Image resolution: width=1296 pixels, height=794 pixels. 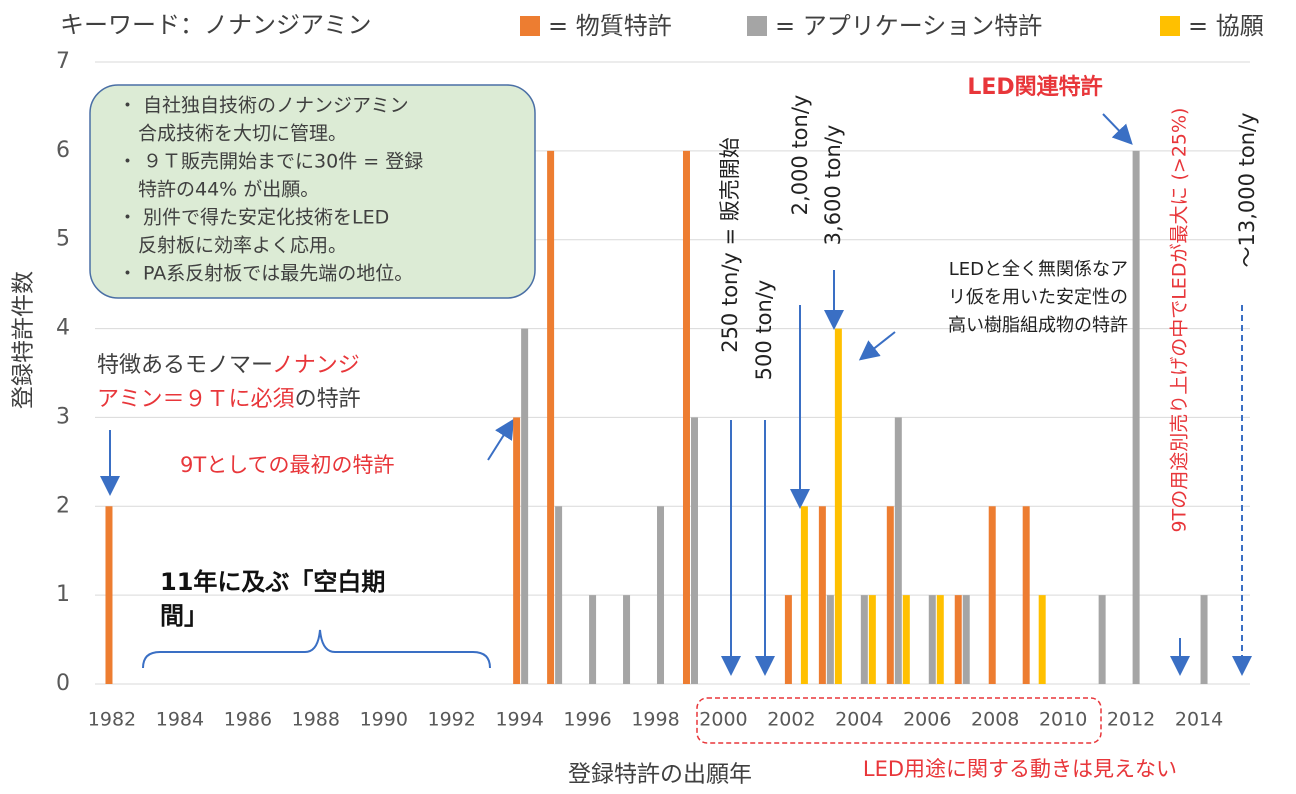 I want to click on note-box, so click(x=312, y=191).